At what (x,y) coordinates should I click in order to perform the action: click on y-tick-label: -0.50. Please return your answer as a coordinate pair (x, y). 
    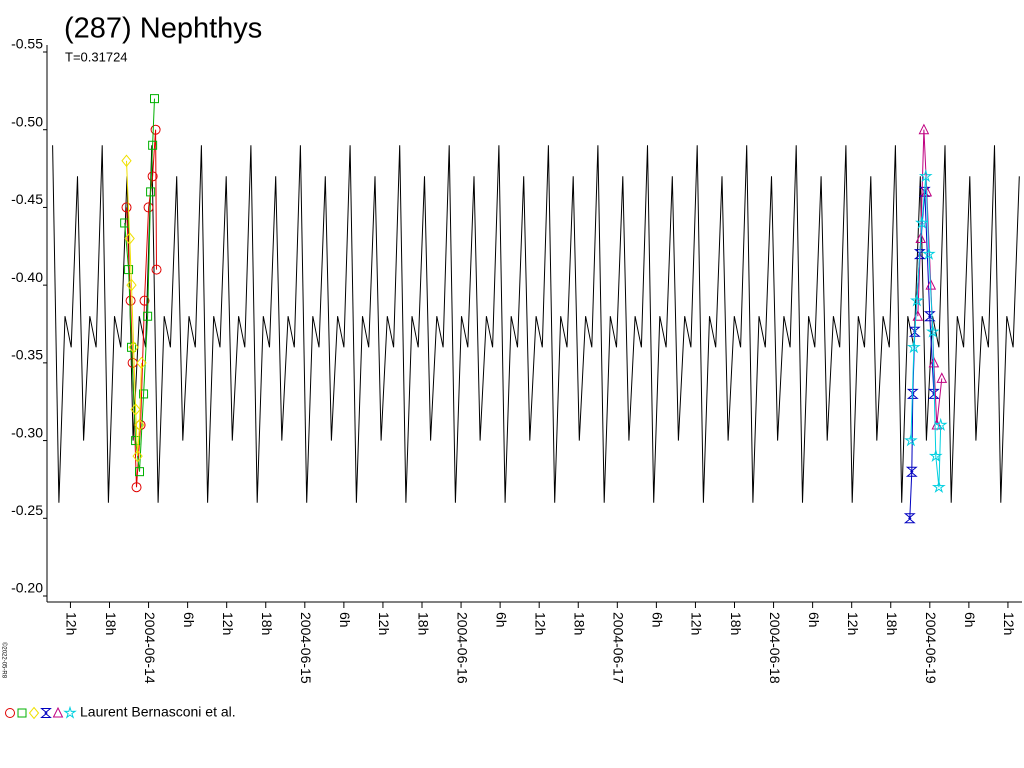
    Looking at the image, I should click on (27, 121).